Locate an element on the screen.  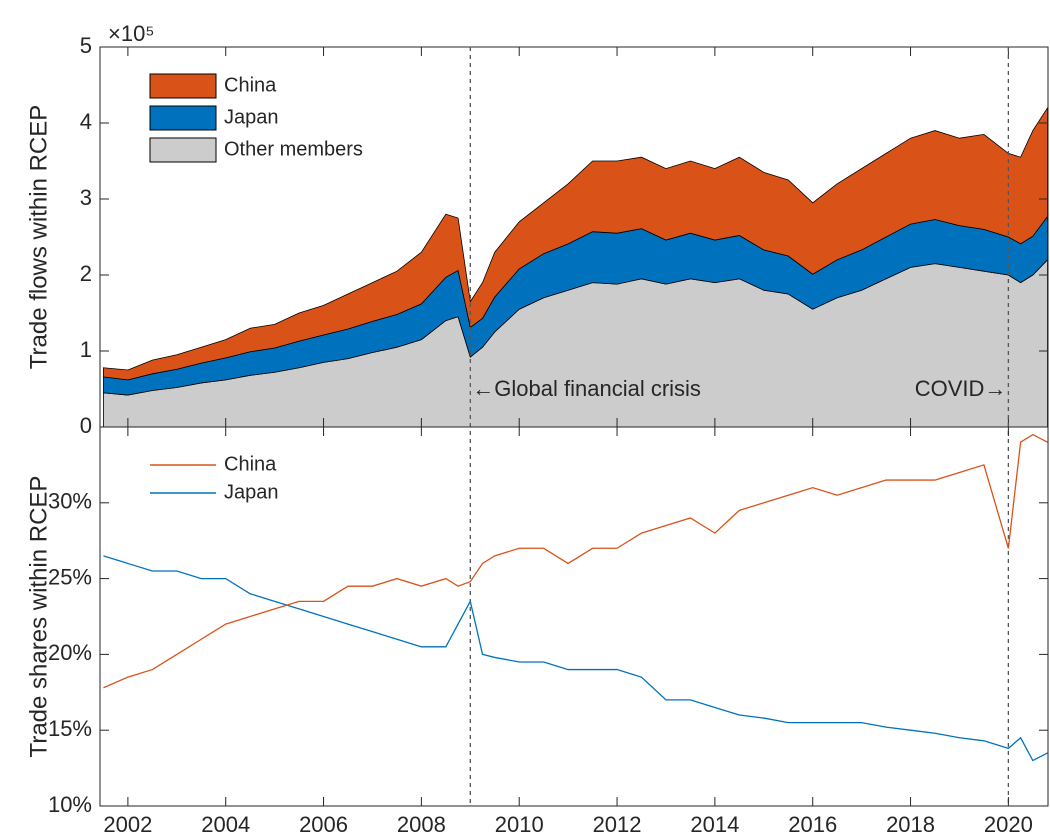
x-tick-label: 2014 is located at coordinates (714, 824).